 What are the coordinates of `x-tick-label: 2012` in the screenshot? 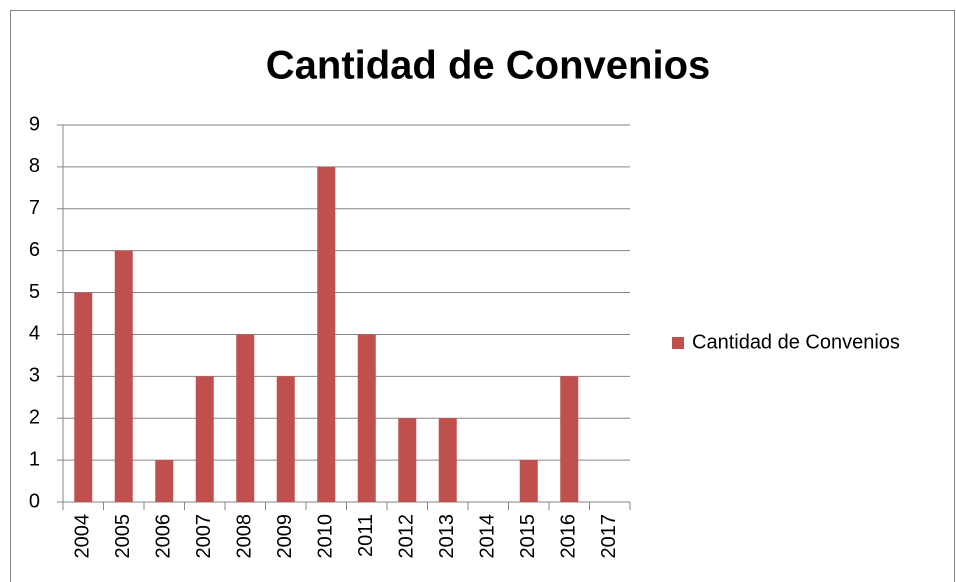 It's located at (407, 536).